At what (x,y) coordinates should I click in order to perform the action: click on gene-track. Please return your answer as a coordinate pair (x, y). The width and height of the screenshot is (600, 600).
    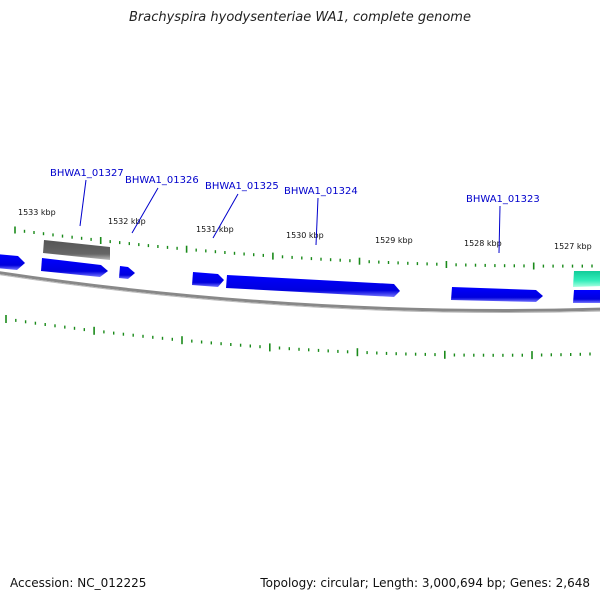
    Looking at the image, I should click on (300, 271).